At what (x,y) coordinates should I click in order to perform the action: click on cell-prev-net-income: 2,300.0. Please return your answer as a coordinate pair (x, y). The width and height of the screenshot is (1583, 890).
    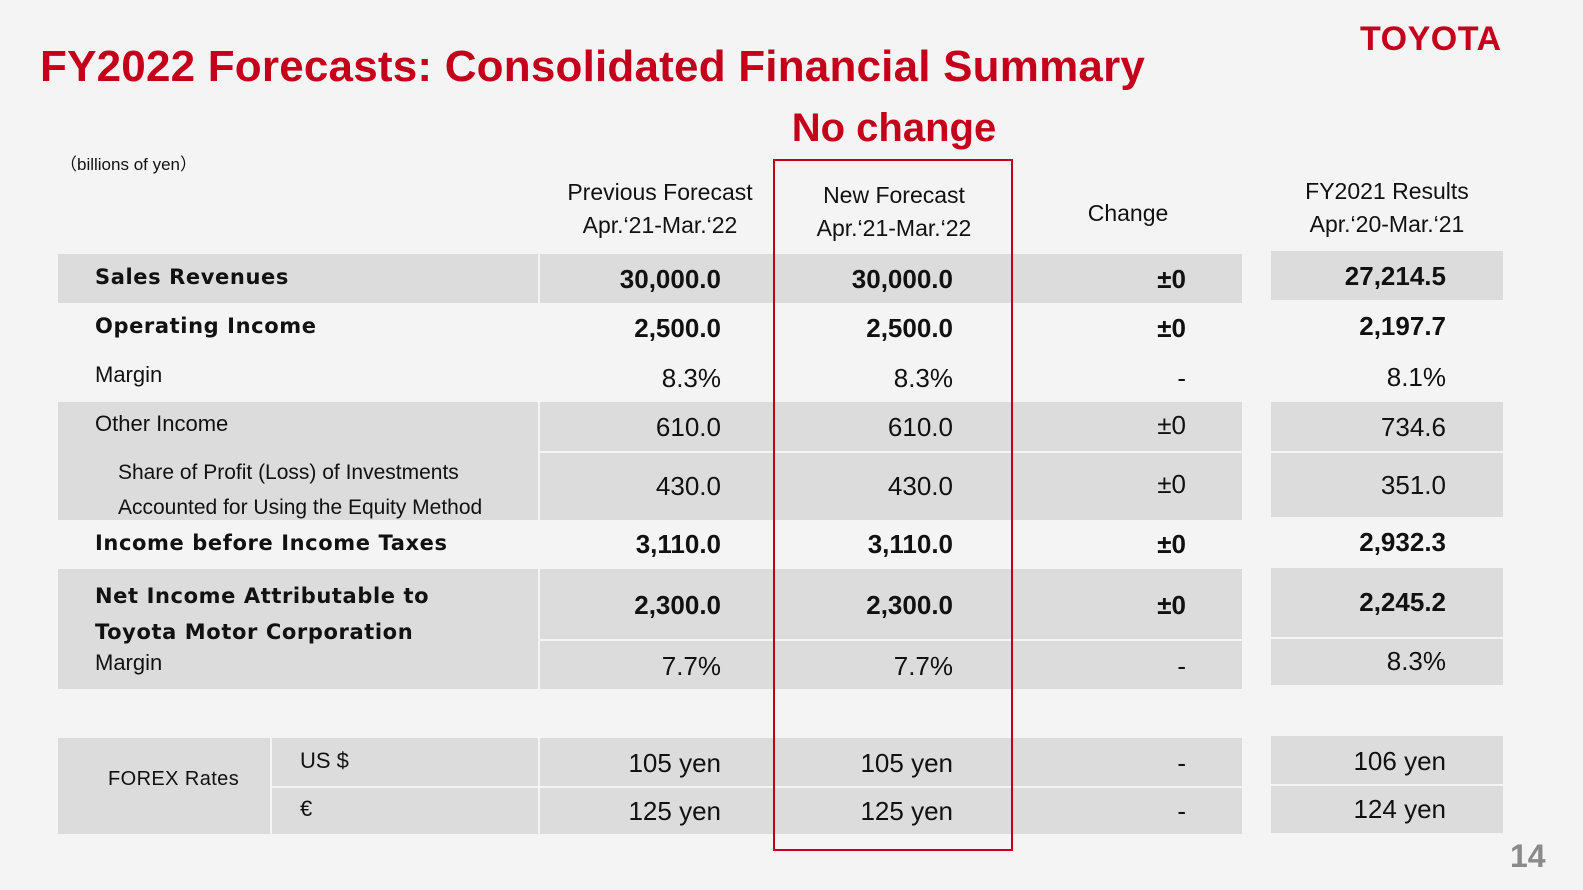
    Looking at the image, I should click on (677, 605).